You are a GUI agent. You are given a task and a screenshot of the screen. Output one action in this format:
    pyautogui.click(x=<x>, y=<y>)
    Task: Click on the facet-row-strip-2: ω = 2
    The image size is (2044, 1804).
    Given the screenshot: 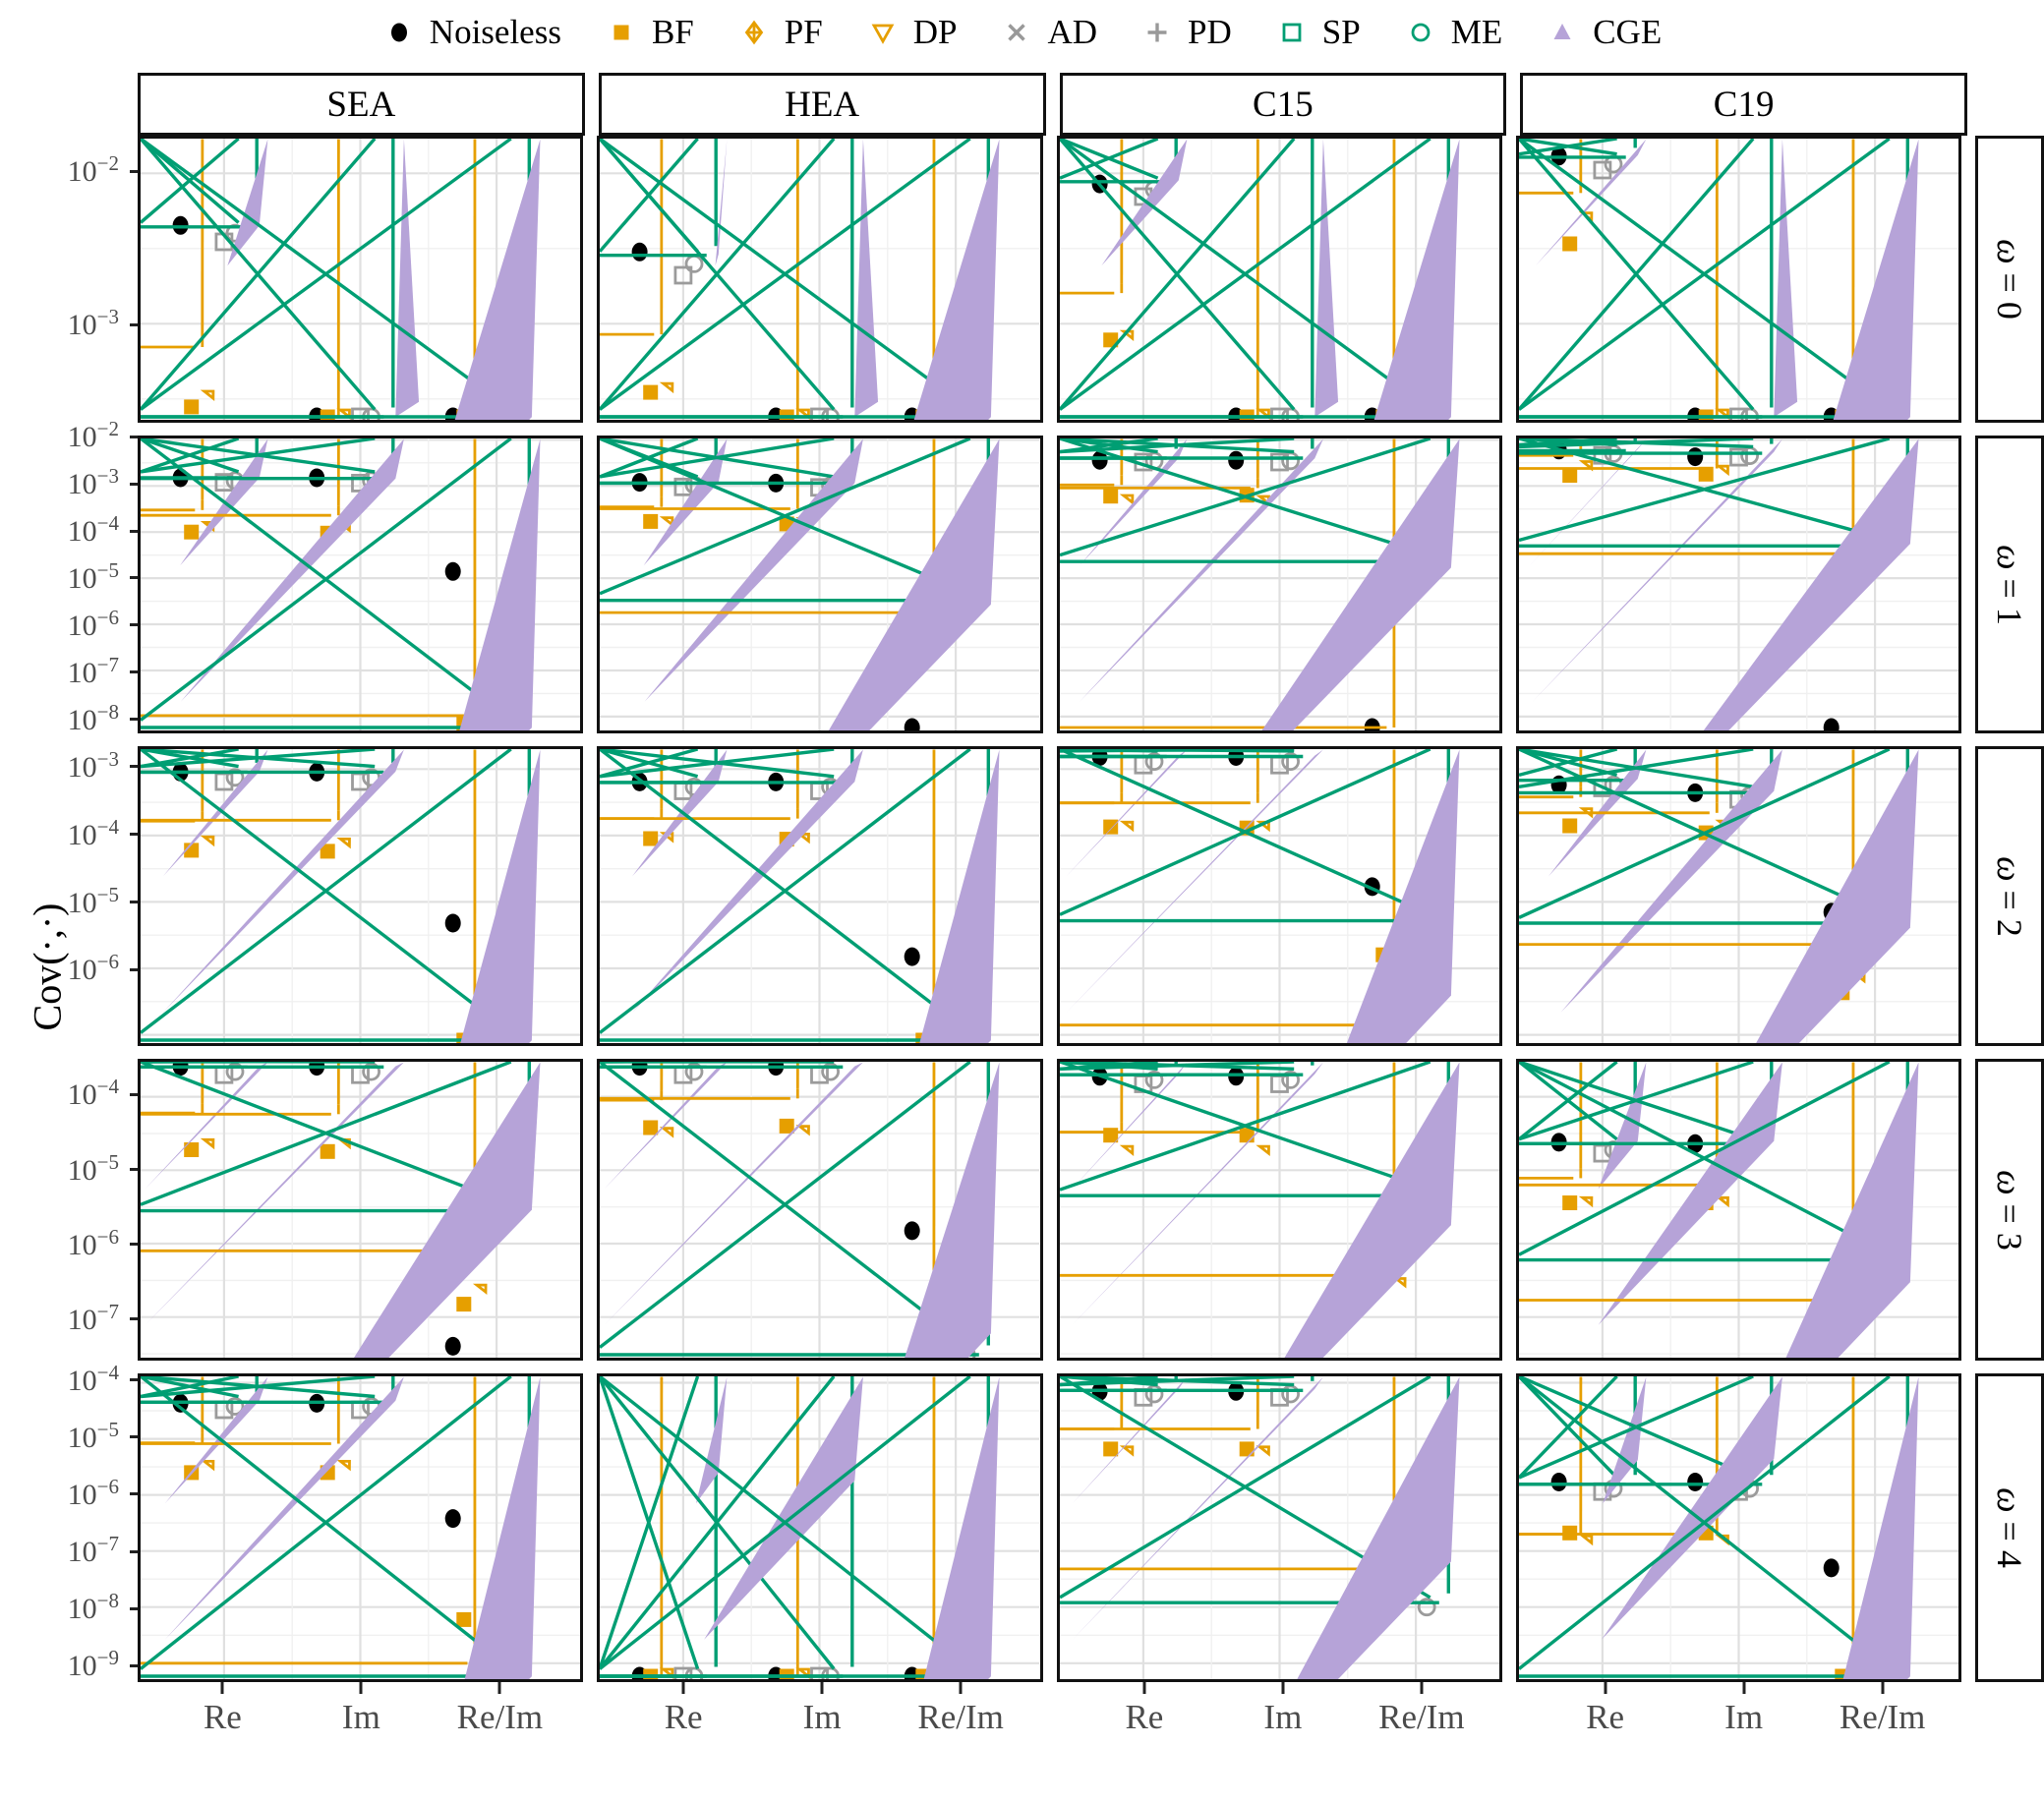 What is the action you would take?
    pyautogui.click(x=2009, y=896)
    